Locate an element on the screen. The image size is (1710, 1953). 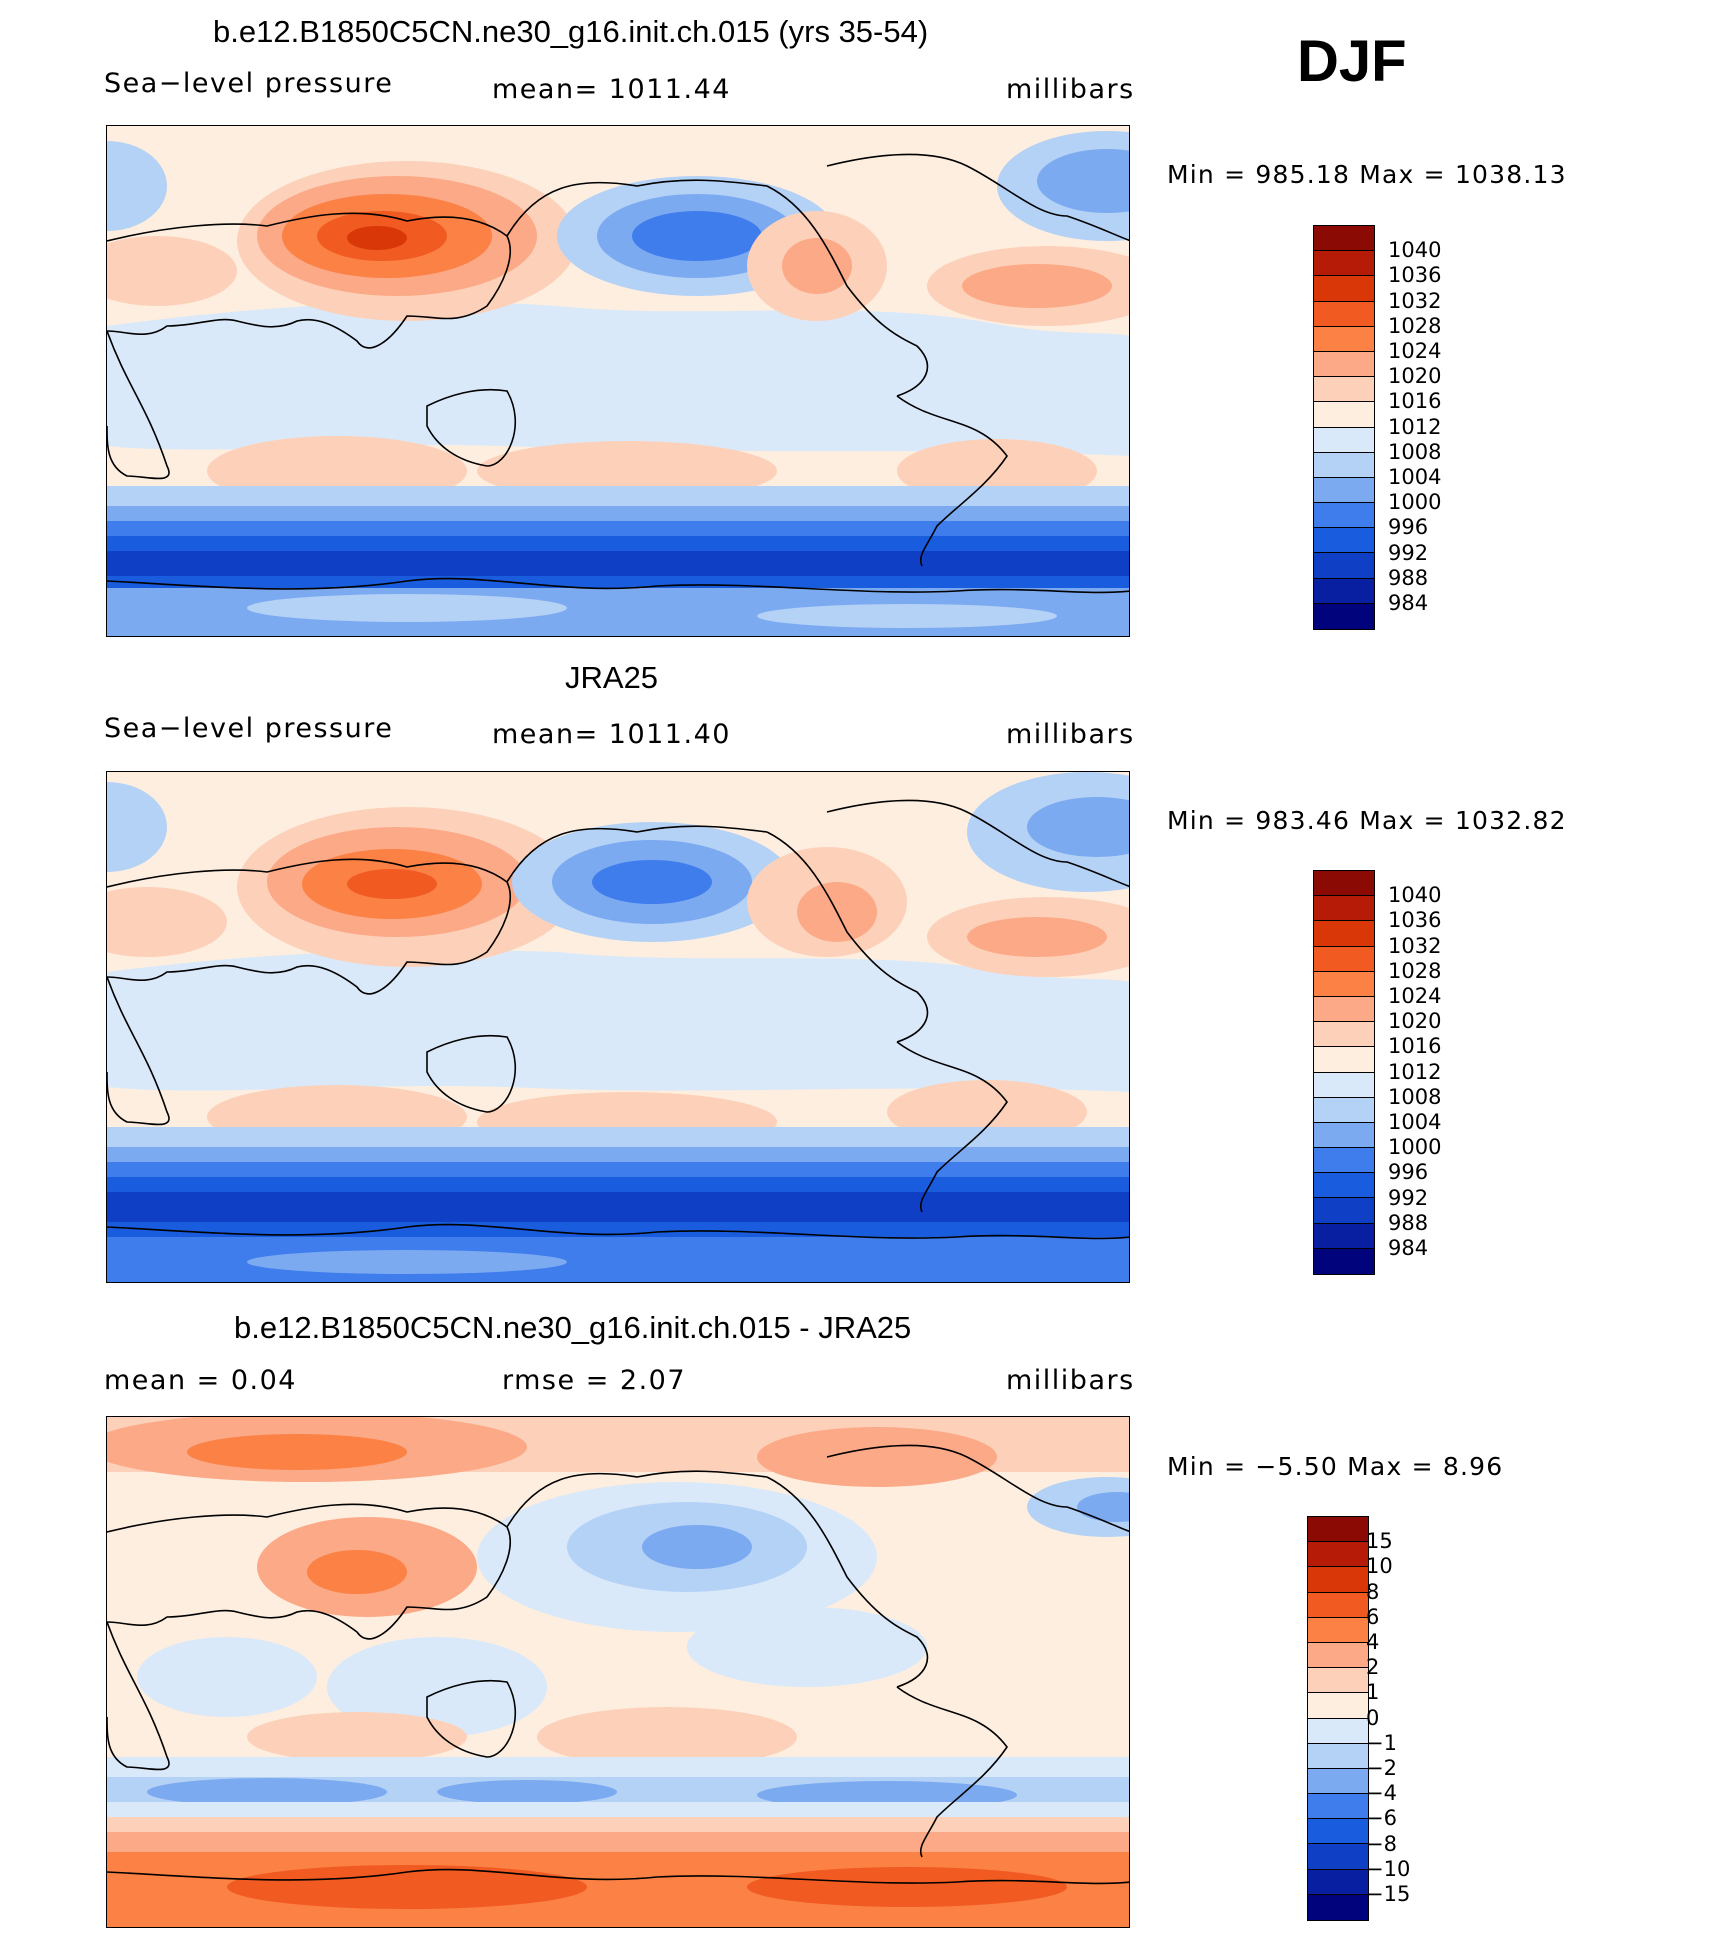
colorbar-tick-label: 10 is located at coordinates (1379, 1566).